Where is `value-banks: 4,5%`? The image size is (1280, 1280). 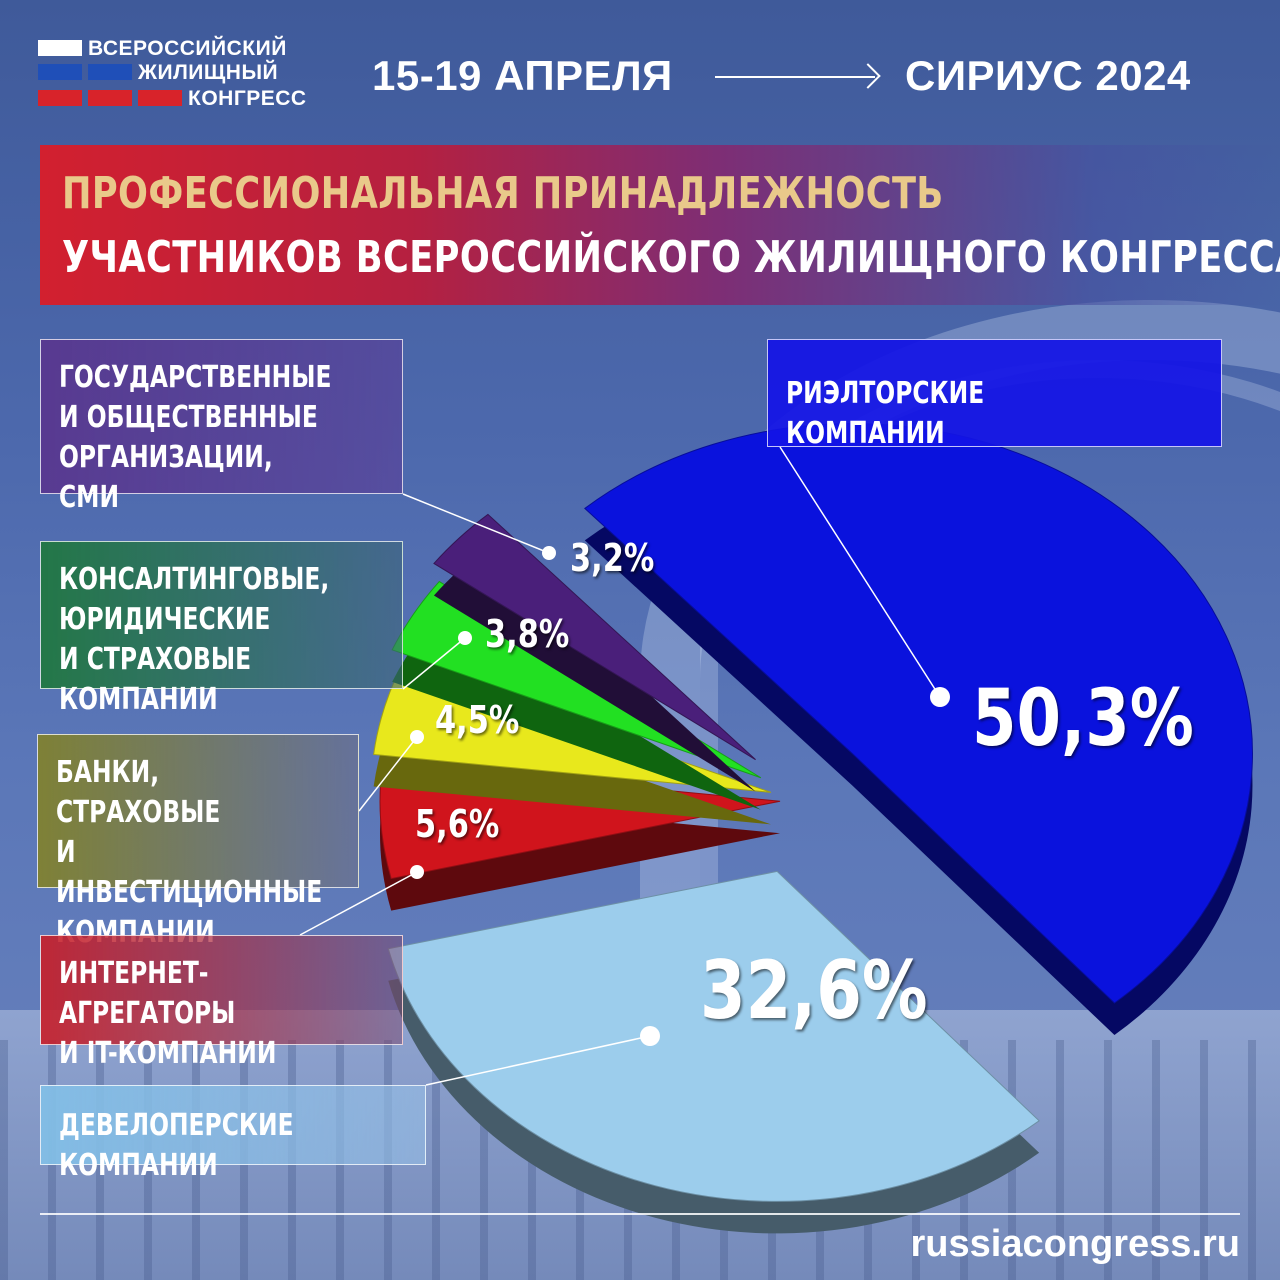 value-banks: 4,5% is located at coordinates (477, 720).